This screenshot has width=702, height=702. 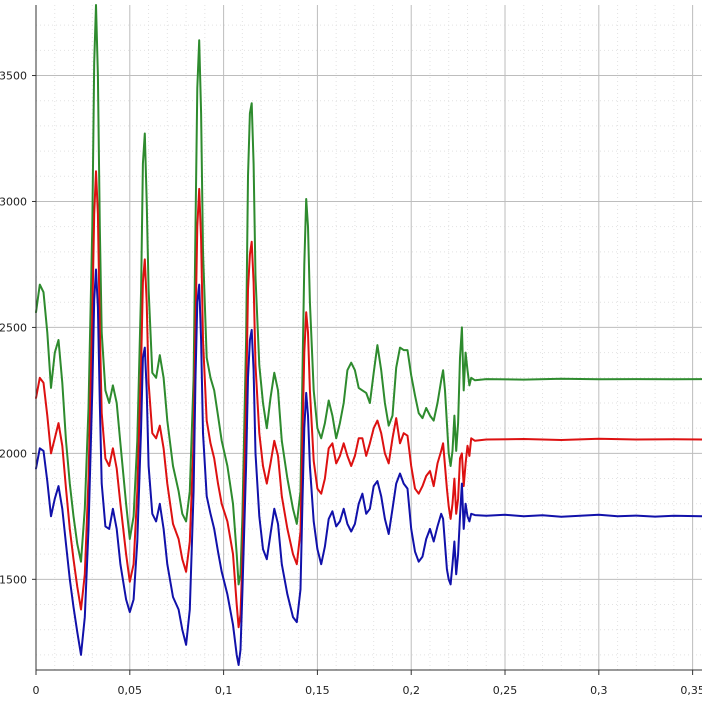 What do you see at coordinates (130, 690) in the screenshot?
I see `x-tick-label: 0,05` at bounding box center [130, 690].